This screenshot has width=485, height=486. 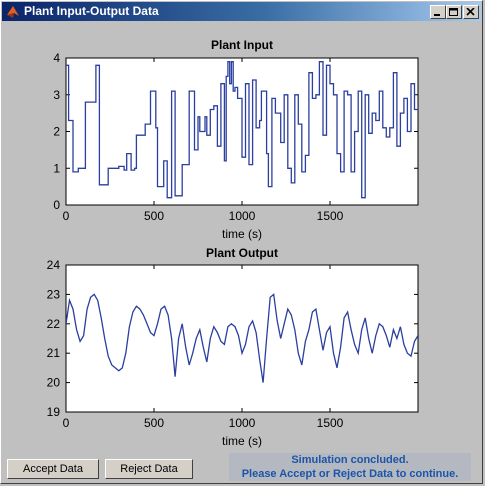 I want to click on y-tick-label-1: 23, so click(x=54, y=294).